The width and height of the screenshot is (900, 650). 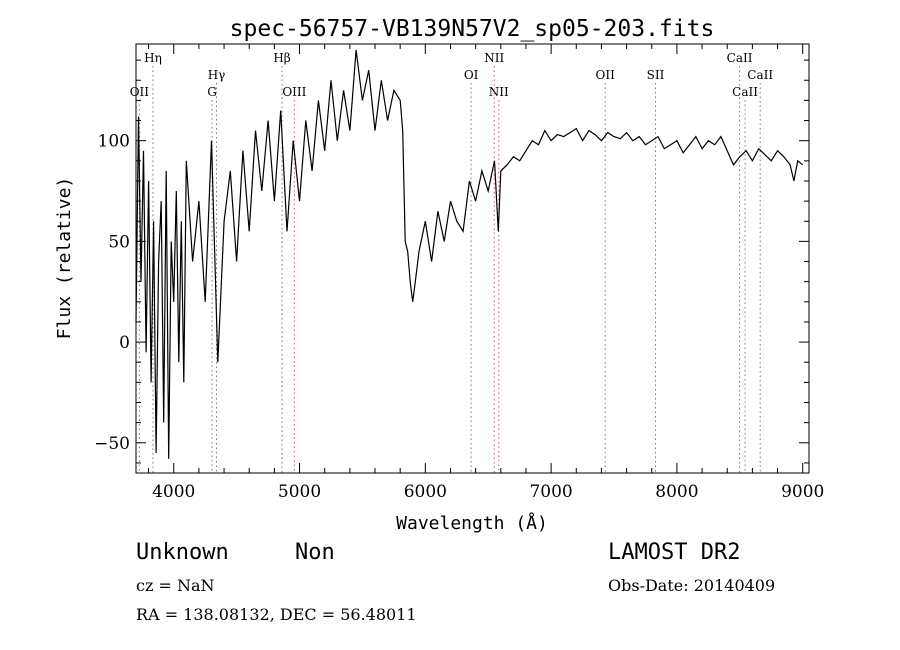 I want to click on y-tick-label: 100, so click(x=114, y=142).